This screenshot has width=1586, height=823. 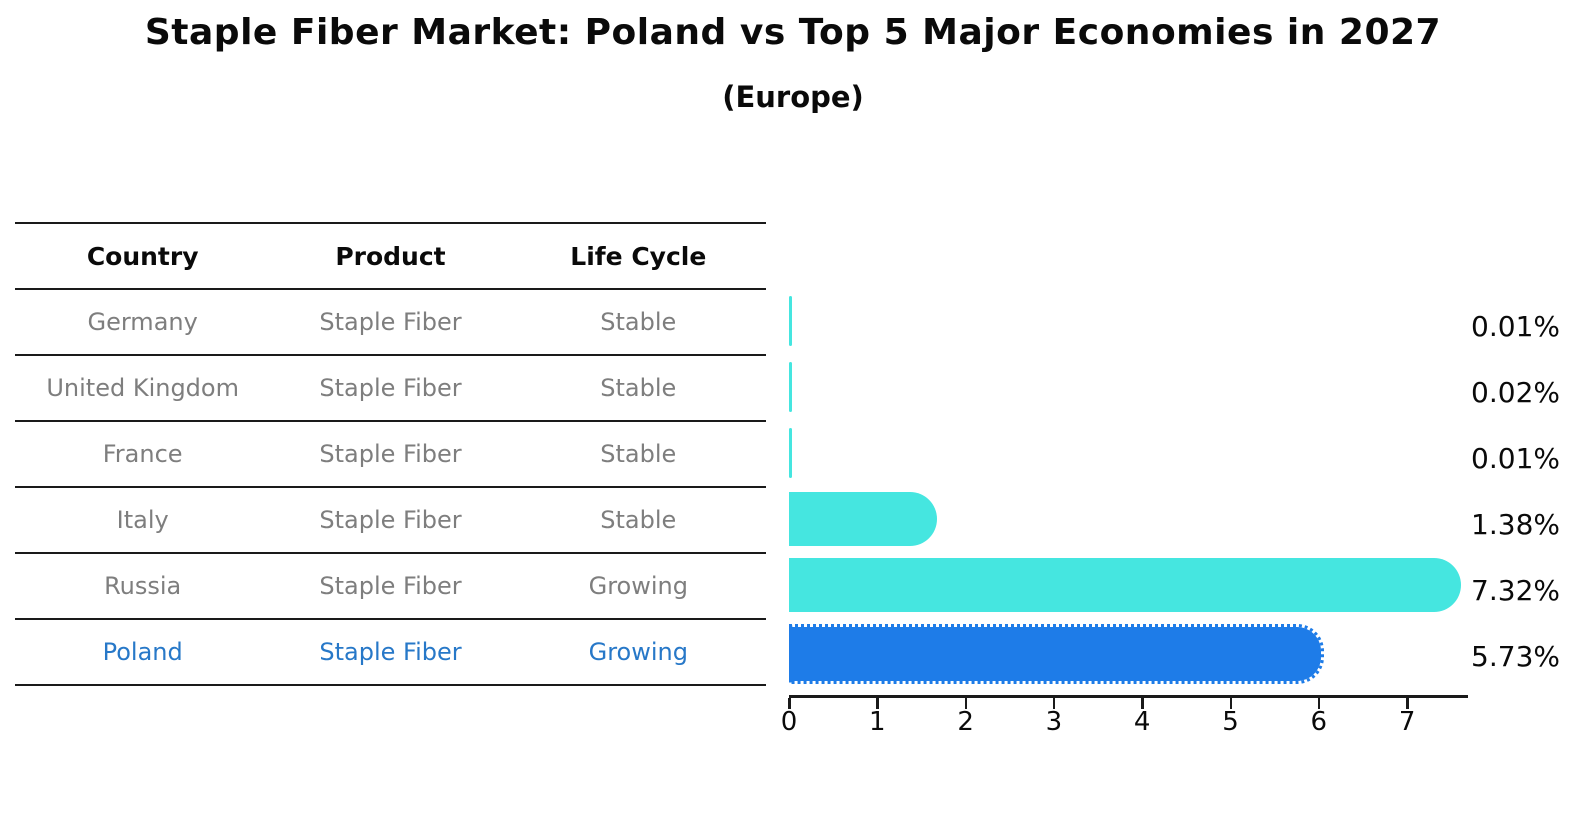 I want to click on cell-country: Russia, so click(x=143, y=586).